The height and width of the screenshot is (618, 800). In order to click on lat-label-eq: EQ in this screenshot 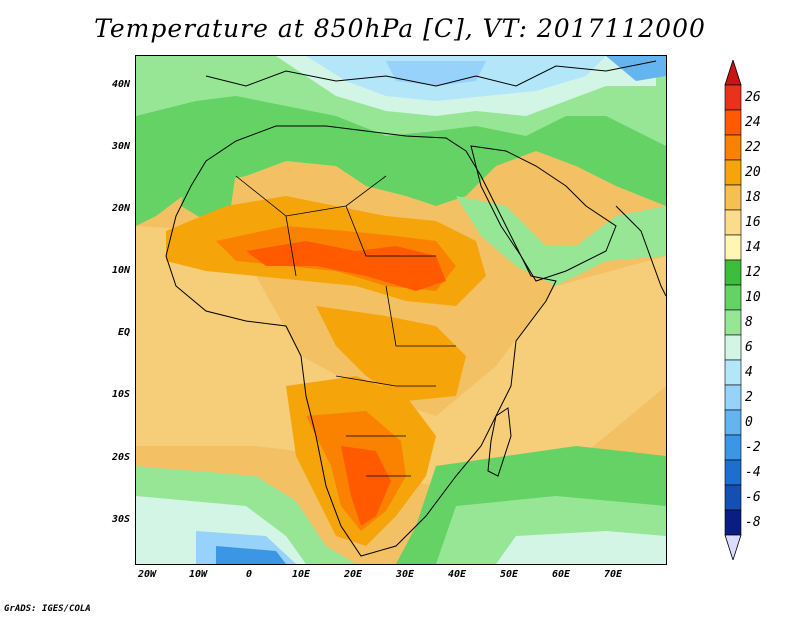, I will do `click(123, 332)`.